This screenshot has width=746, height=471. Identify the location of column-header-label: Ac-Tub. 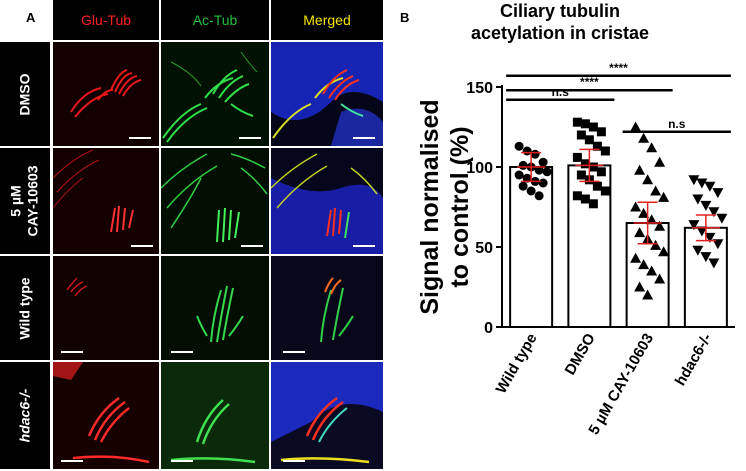
(215, 20).